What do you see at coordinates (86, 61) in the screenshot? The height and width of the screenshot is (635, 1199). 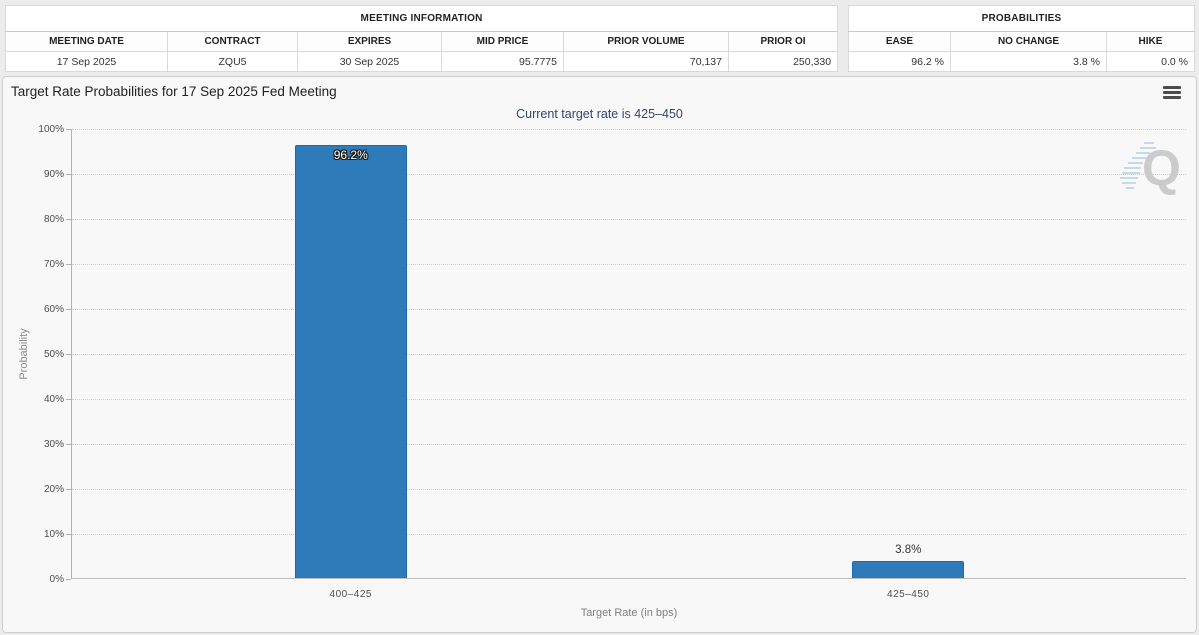 I see `value-meeting-date: 17 Sep 2025` at bounding box center [86, 61].